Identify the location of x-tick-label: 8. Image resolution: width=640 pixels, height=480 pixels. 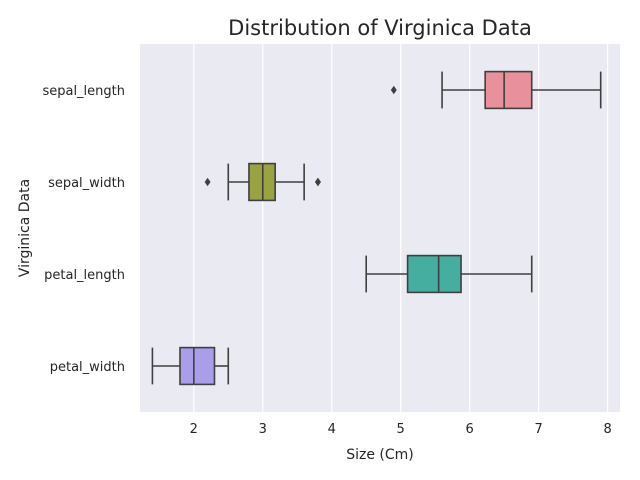
(607, 429).